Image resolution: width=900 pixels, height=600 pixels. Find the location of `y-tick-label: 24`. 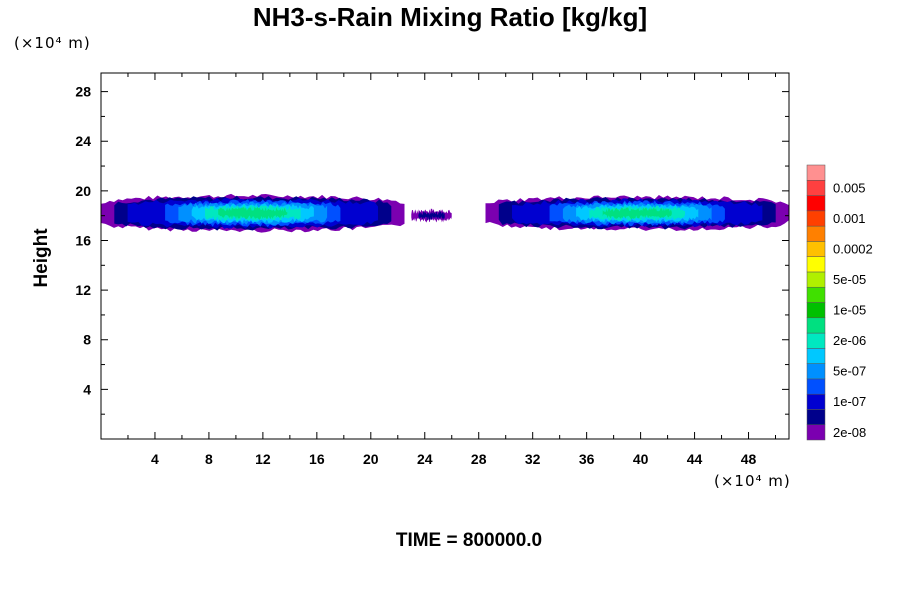

y-tick-label: 24 is located at coordinates (83, 141).